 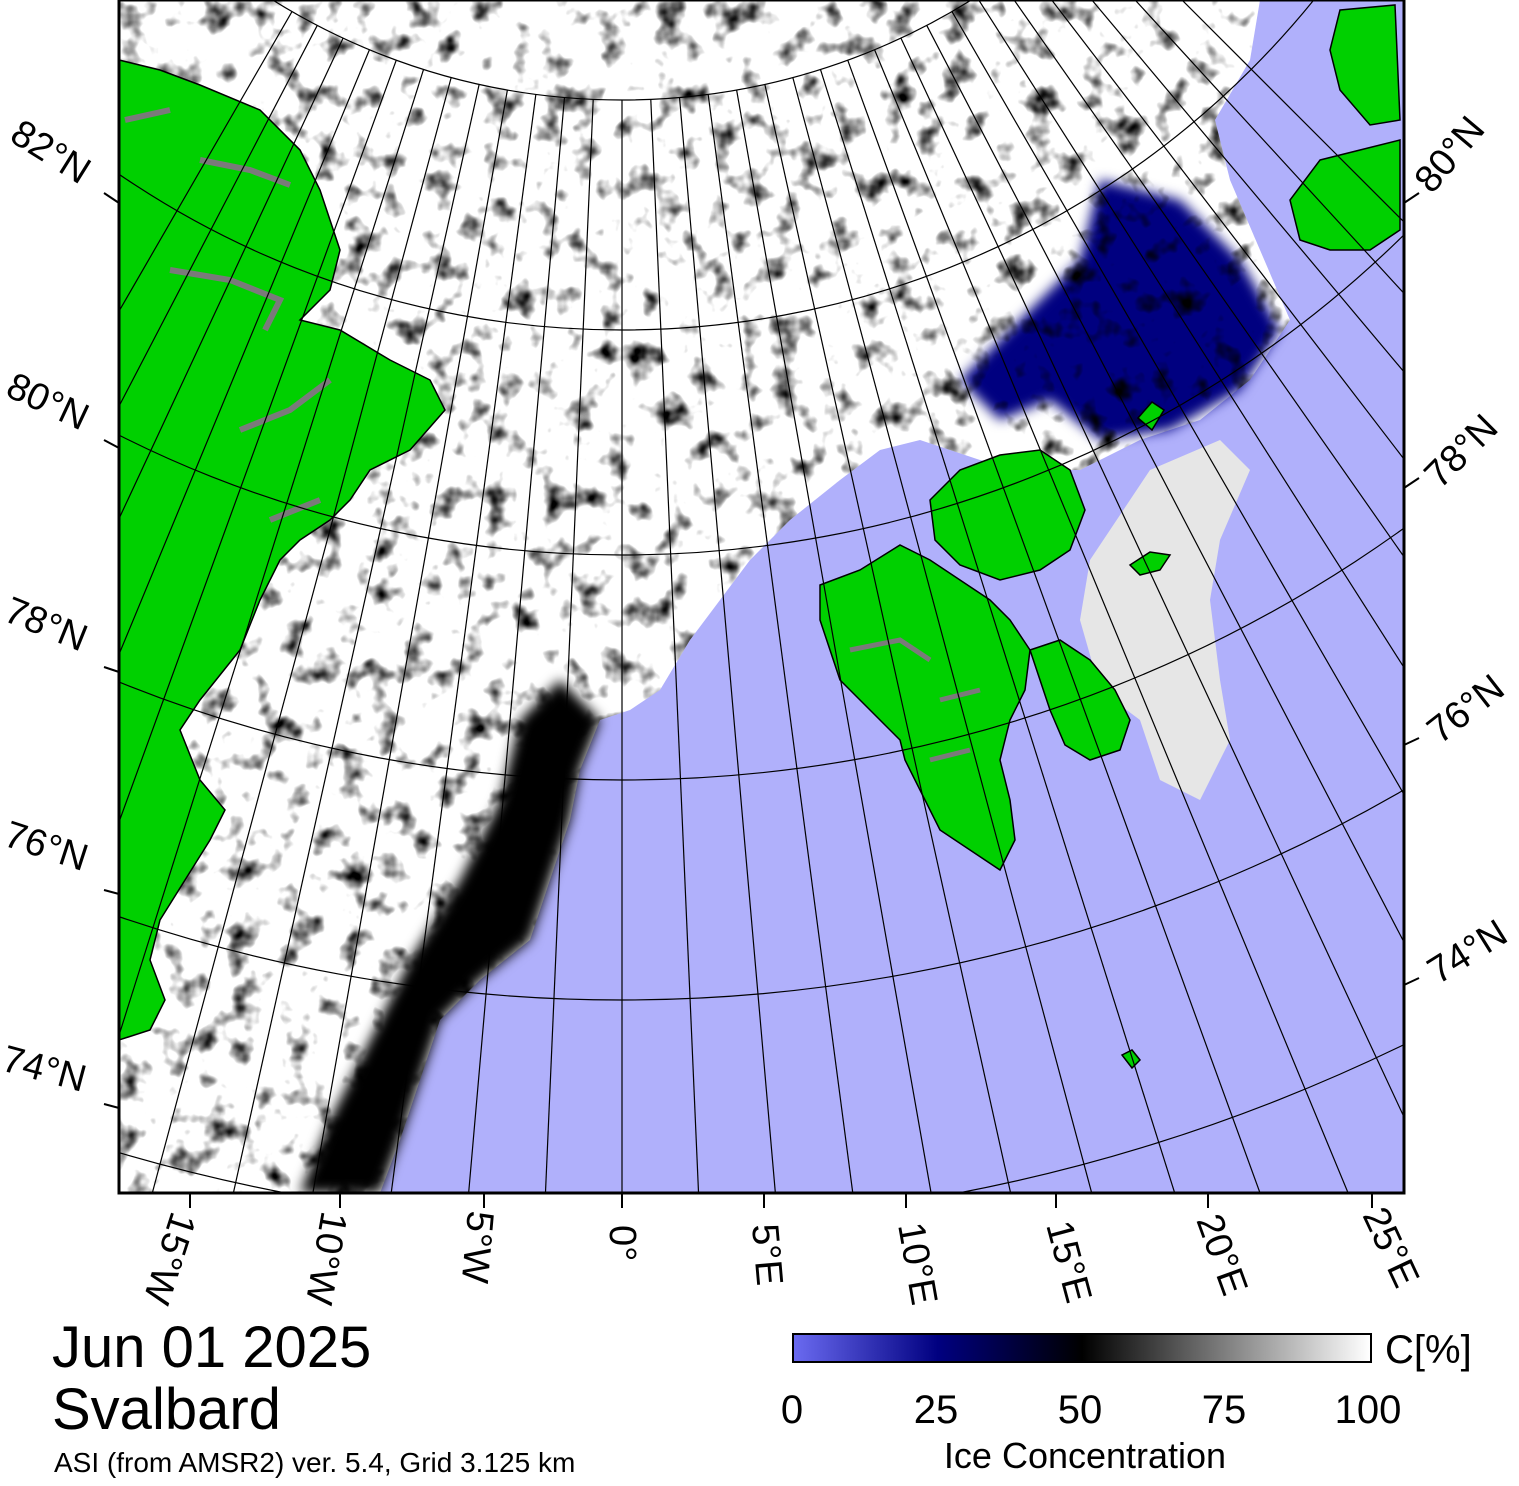 I want to click on sea-ice-east, so click(x=1165, y=620).